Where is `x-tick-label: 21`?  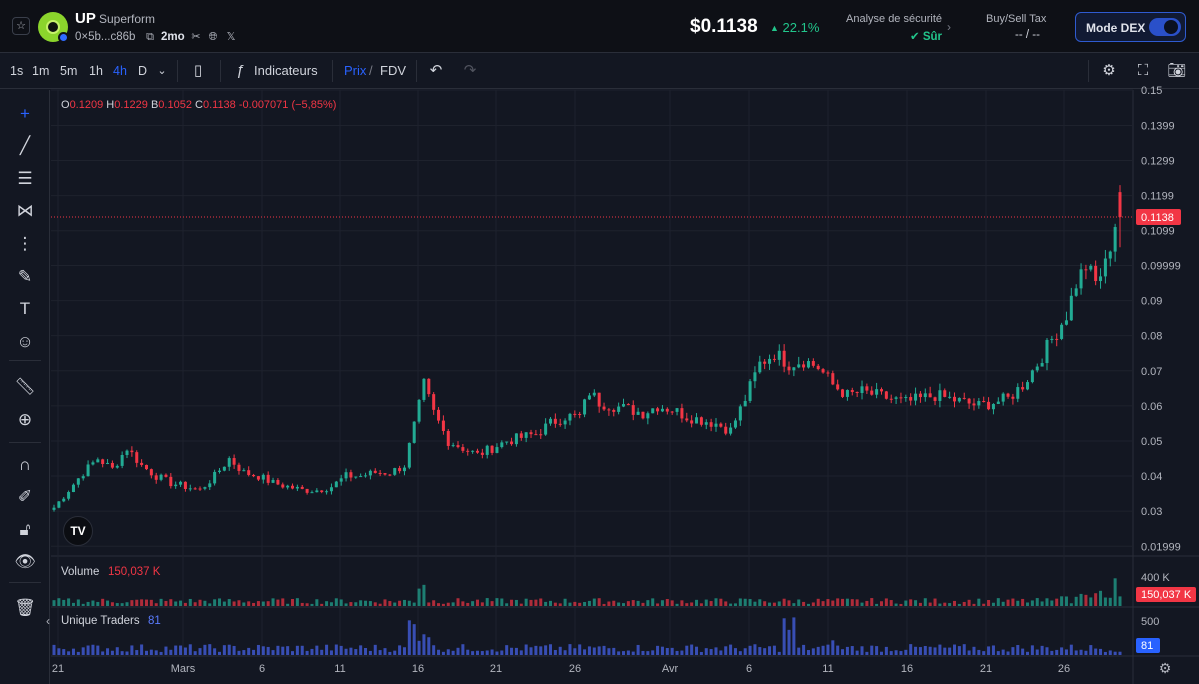 x-tick-label: 21 is located at coordinates (986, 669).